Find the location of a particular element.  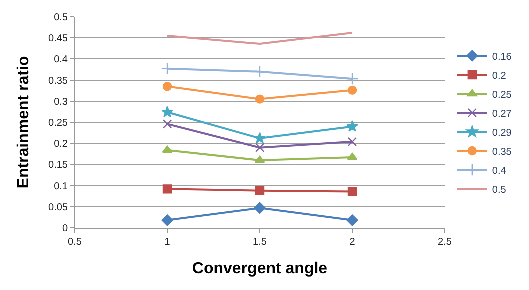

legend-label: 0.16 is located at coordinates (502, 57).